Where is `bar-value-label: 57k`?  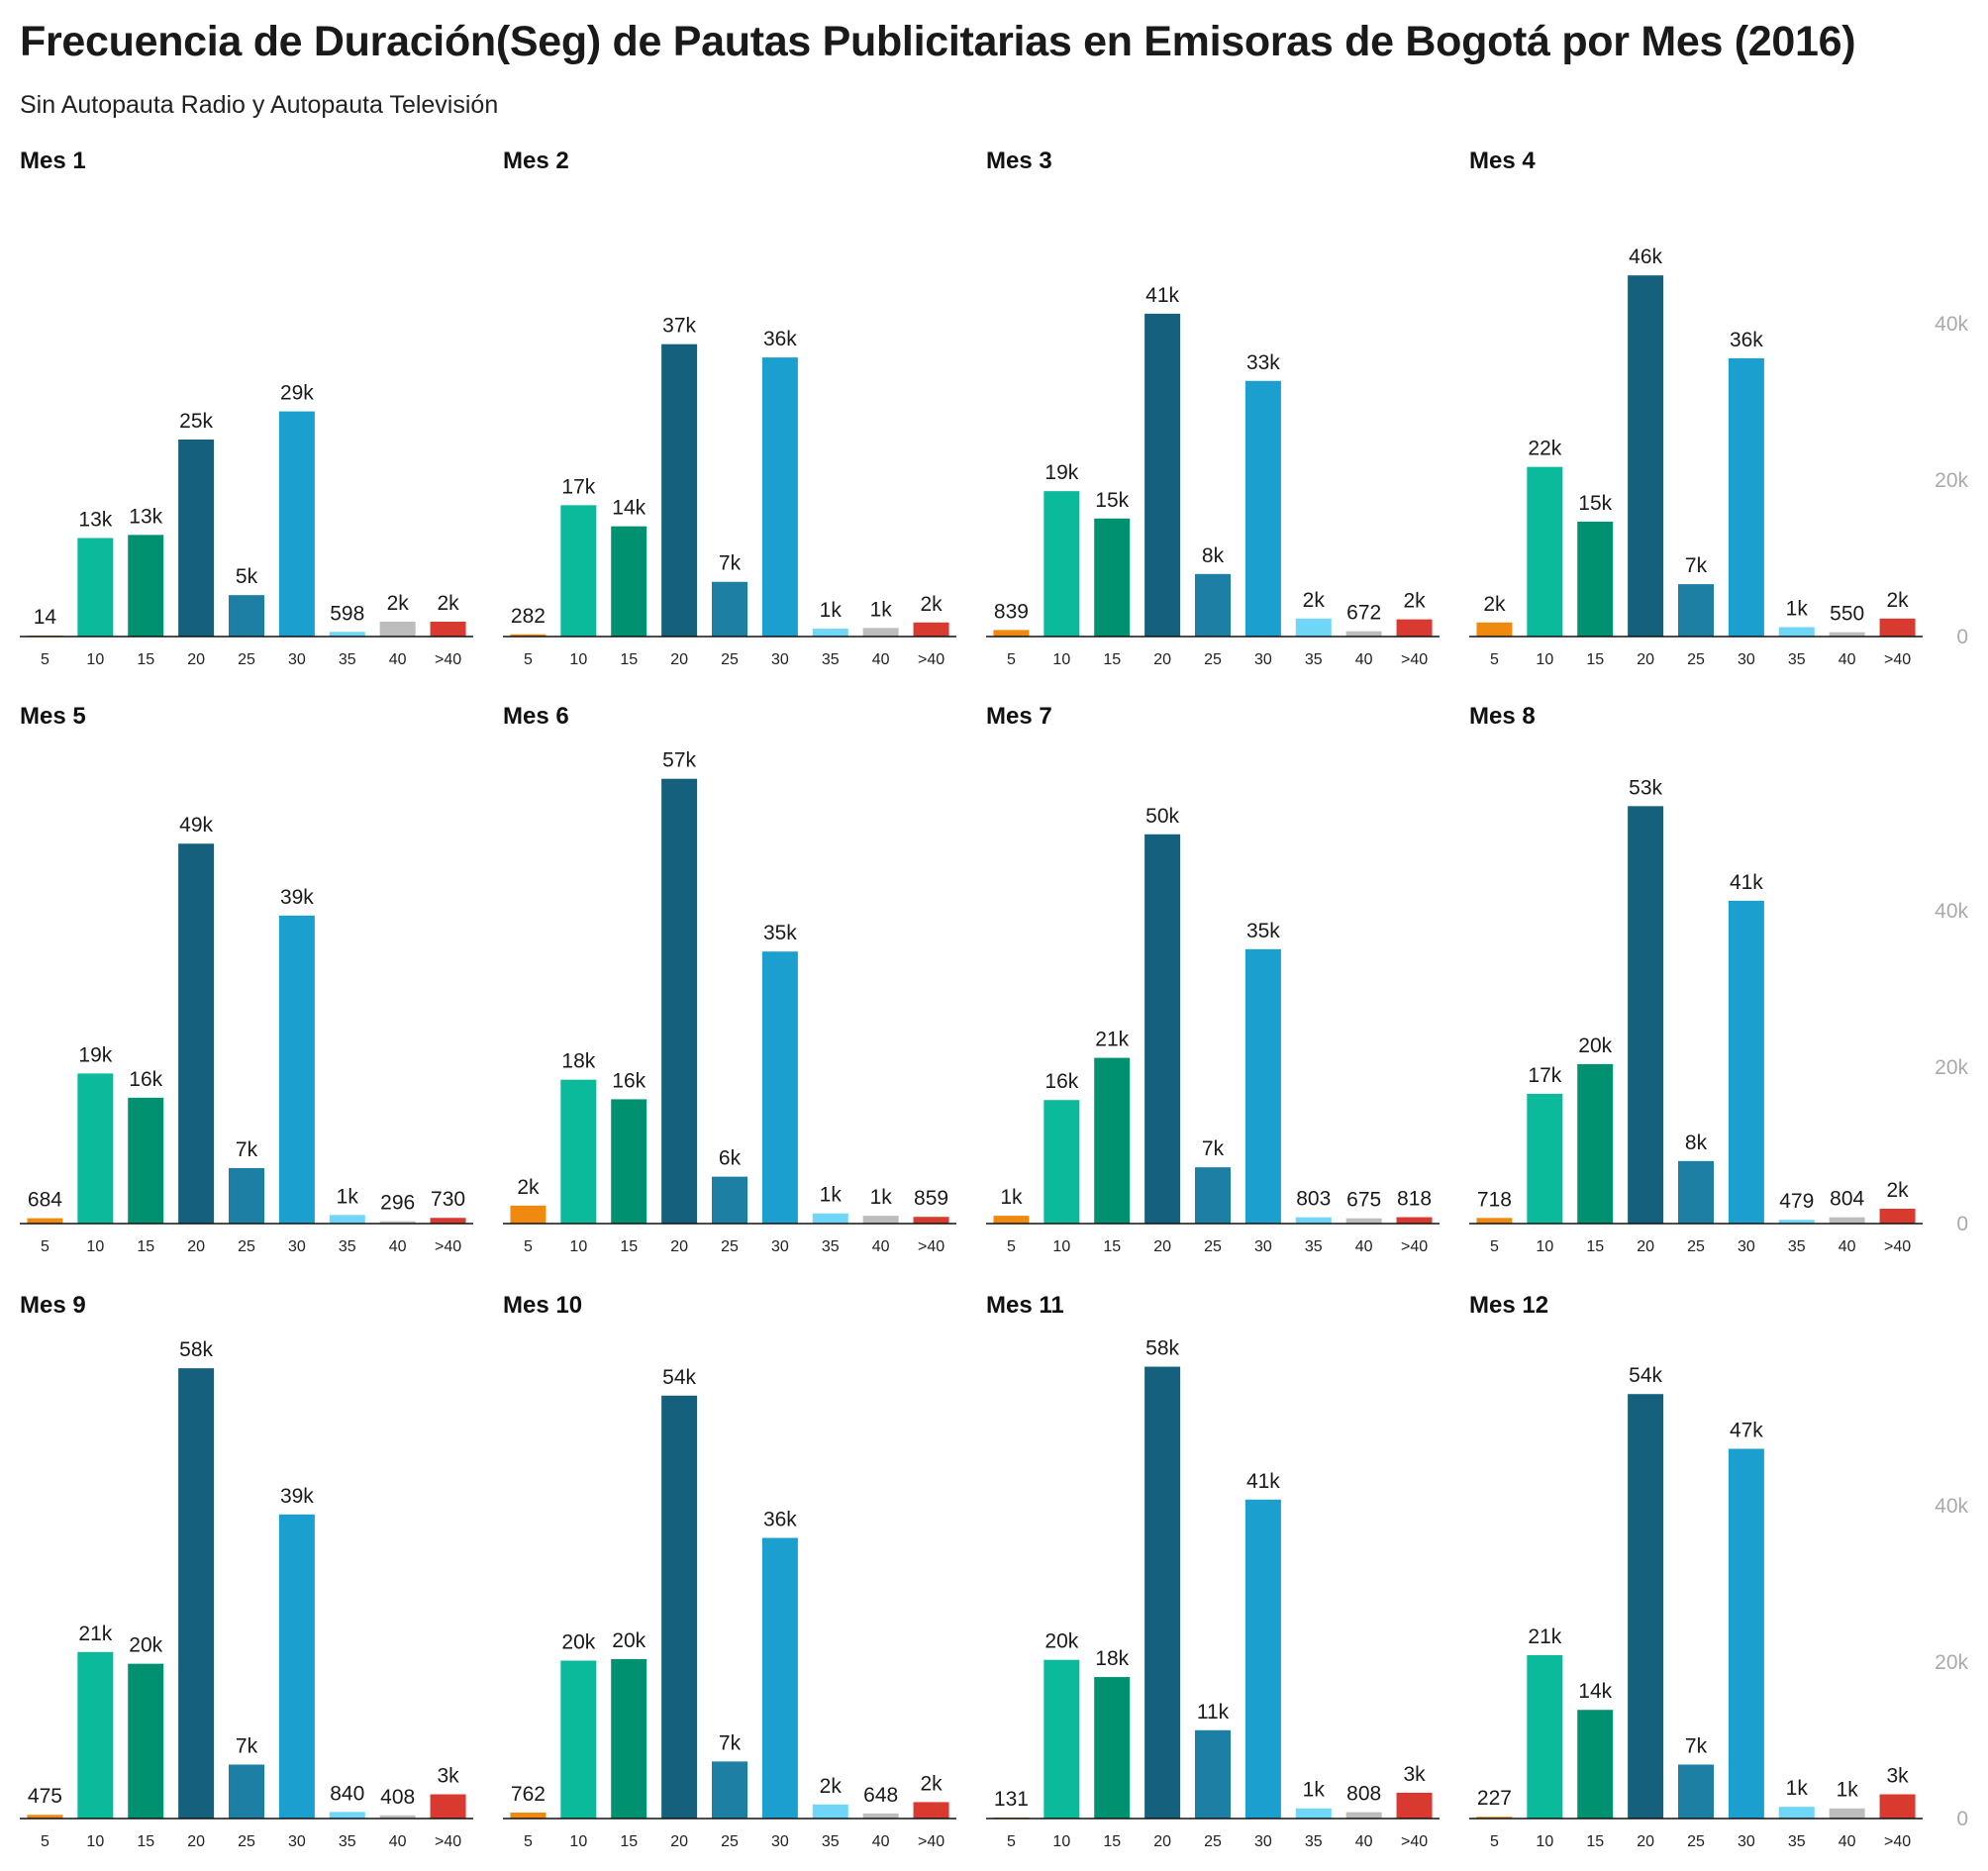
bar-value-label: 57k is located at coordinates (679, 760).